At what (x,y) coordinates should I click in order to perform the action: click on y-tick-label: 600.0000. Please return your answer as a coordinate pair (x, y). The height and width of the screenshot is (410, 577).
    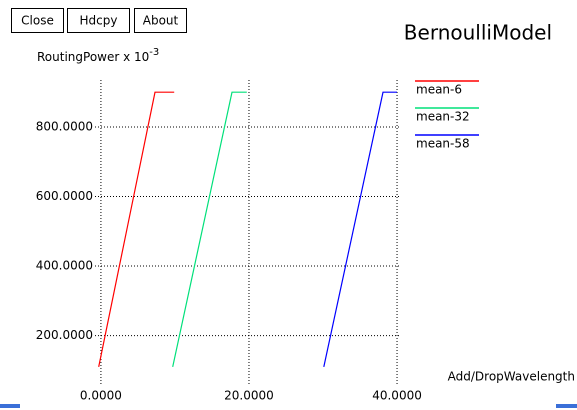
    Looking at the image, I should click on (64, 196).